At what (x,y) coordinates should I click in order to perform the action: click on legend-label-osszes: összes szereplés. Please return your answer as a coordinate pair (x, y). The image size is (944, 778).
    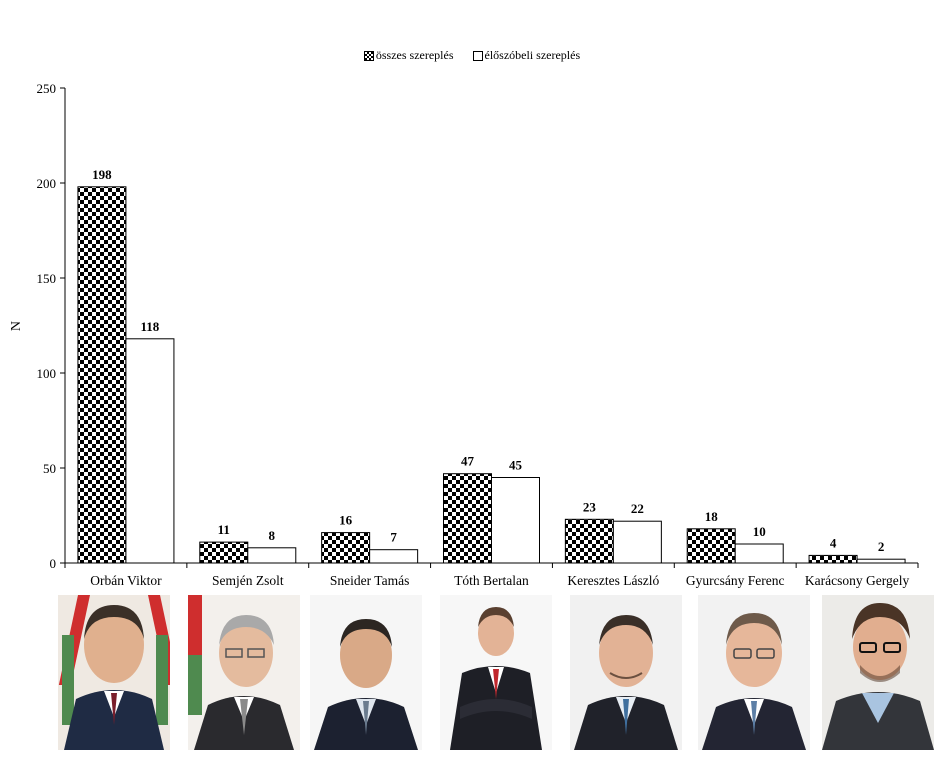
    Looking at the image, I should click on (414, 54).